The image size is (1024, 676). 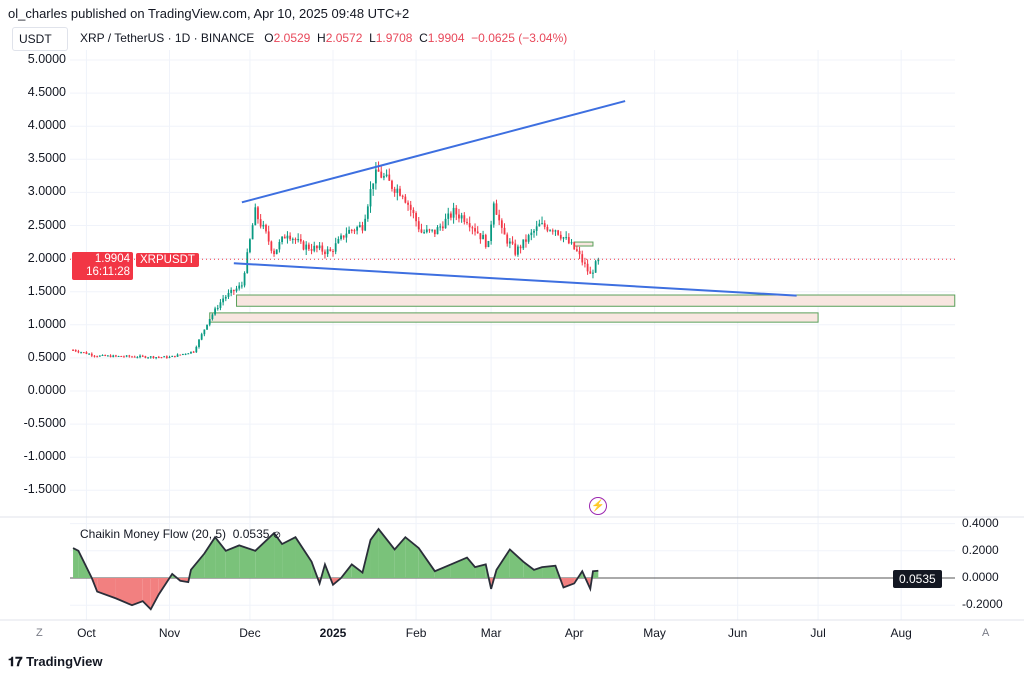 I want to click on symbol-title: XRP / TetherUS · 1D · BINANCE, so click(x=167, y=38).